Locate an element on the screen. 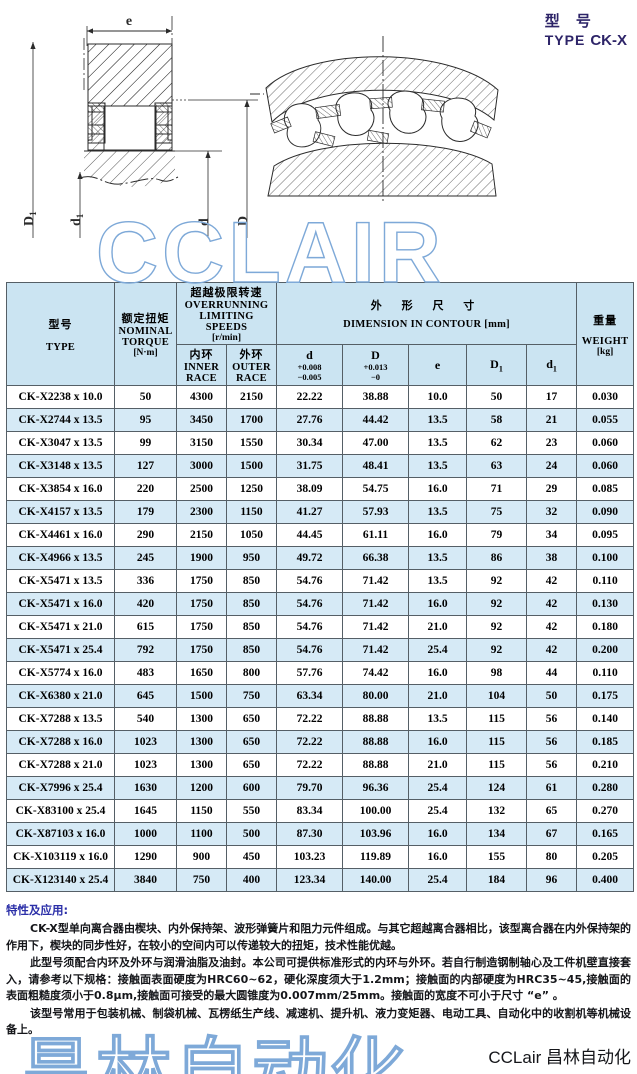 The height and width of the screenshot is (1074, 637). cell-d: 22.22 is located at coordinates (310, 397).